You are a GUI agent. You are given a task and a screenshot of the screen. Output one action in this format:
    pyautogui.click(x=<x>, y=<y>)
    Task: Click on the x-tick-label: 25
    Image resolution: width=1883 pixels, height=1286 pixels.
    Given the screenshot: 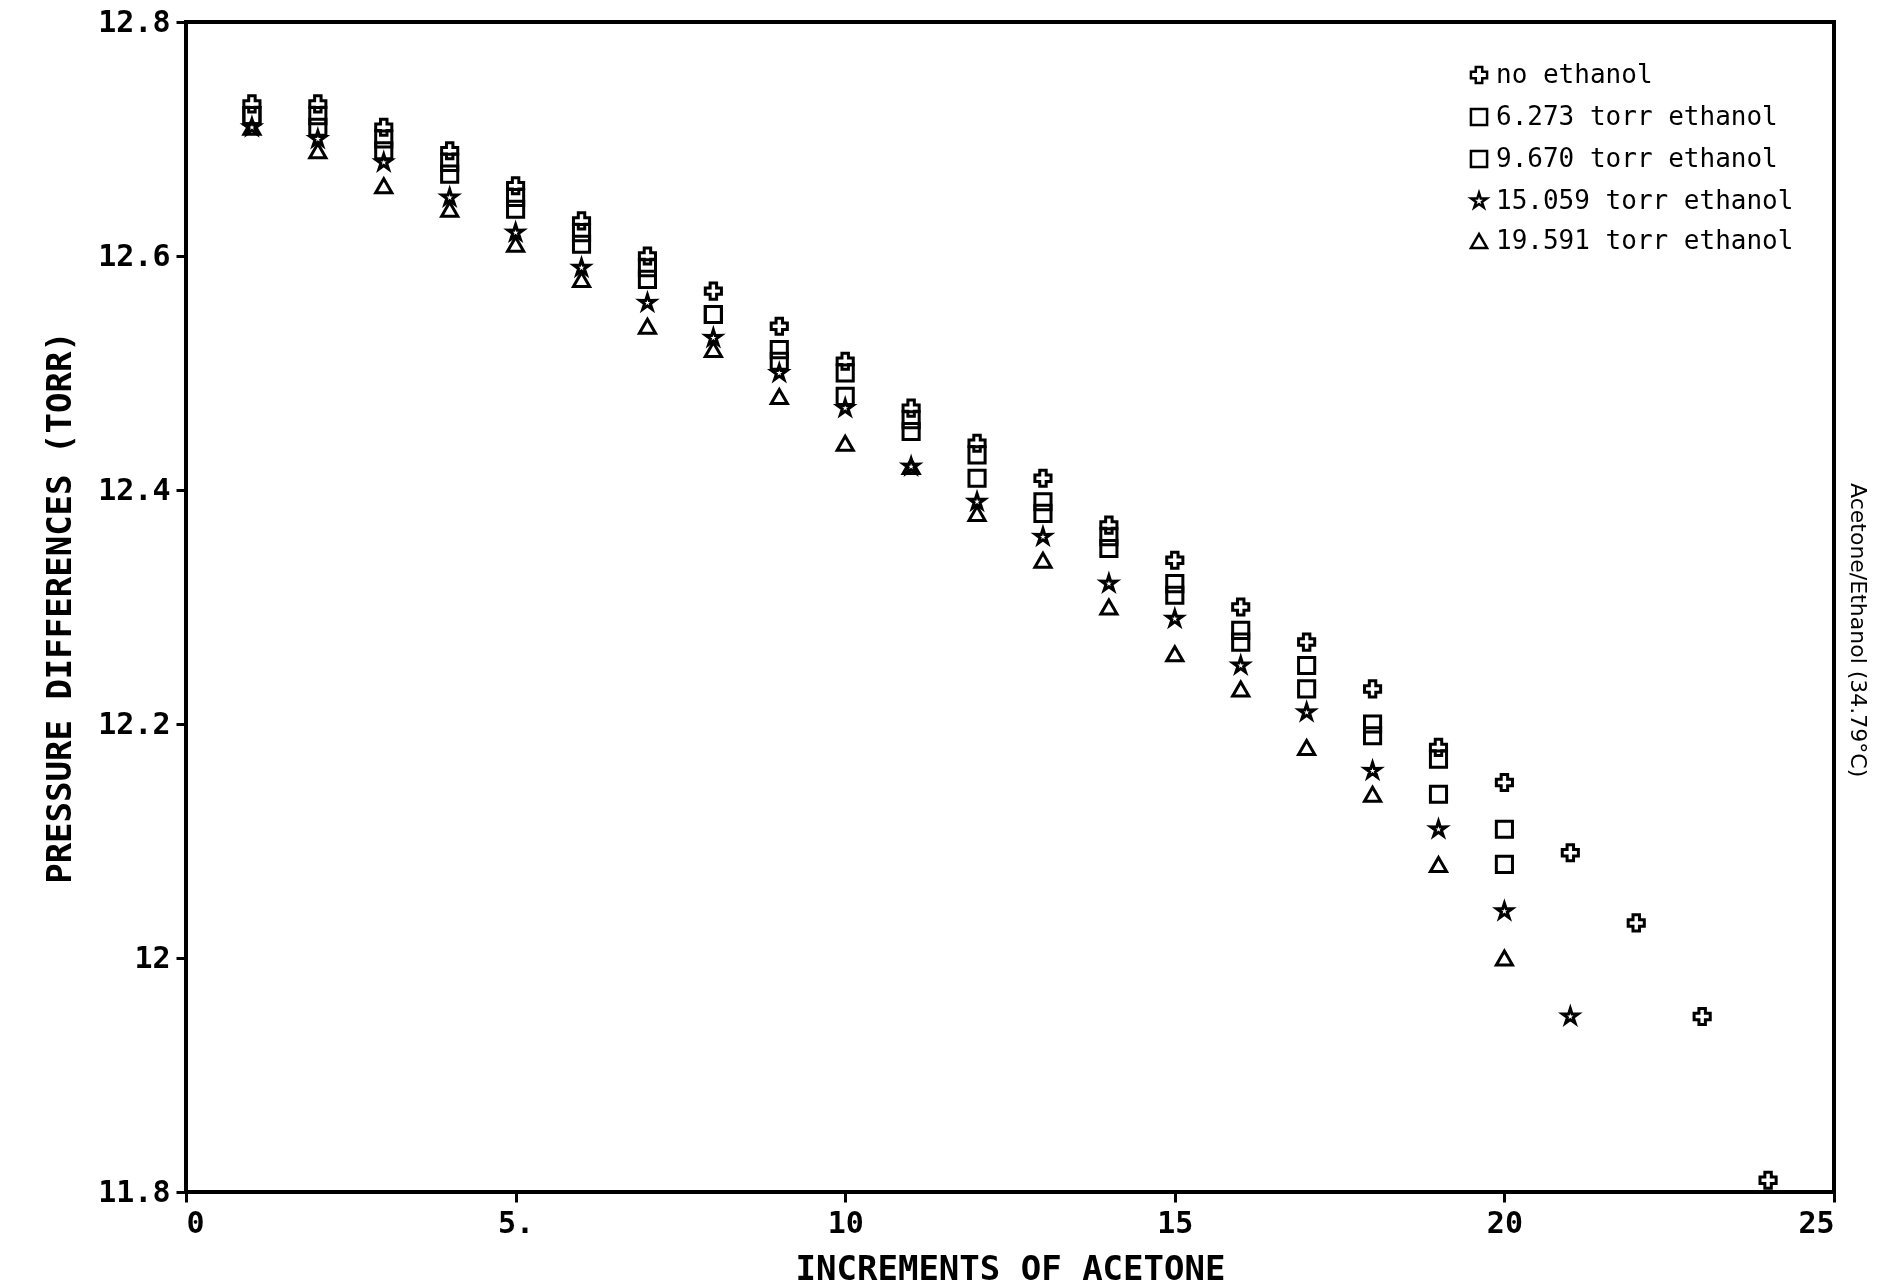 What is the action you would take?
    pyautogui.click(x=1816, y=1222)
    